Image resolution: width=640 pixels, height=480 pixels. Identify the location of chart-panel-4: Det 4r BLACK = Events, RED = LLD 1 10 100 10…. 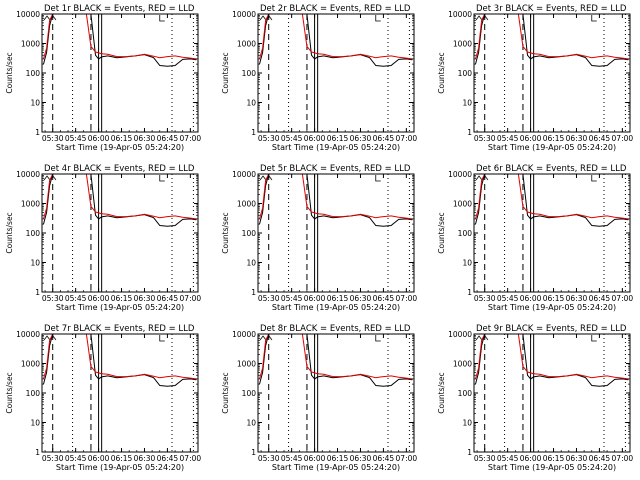
(103, 238).